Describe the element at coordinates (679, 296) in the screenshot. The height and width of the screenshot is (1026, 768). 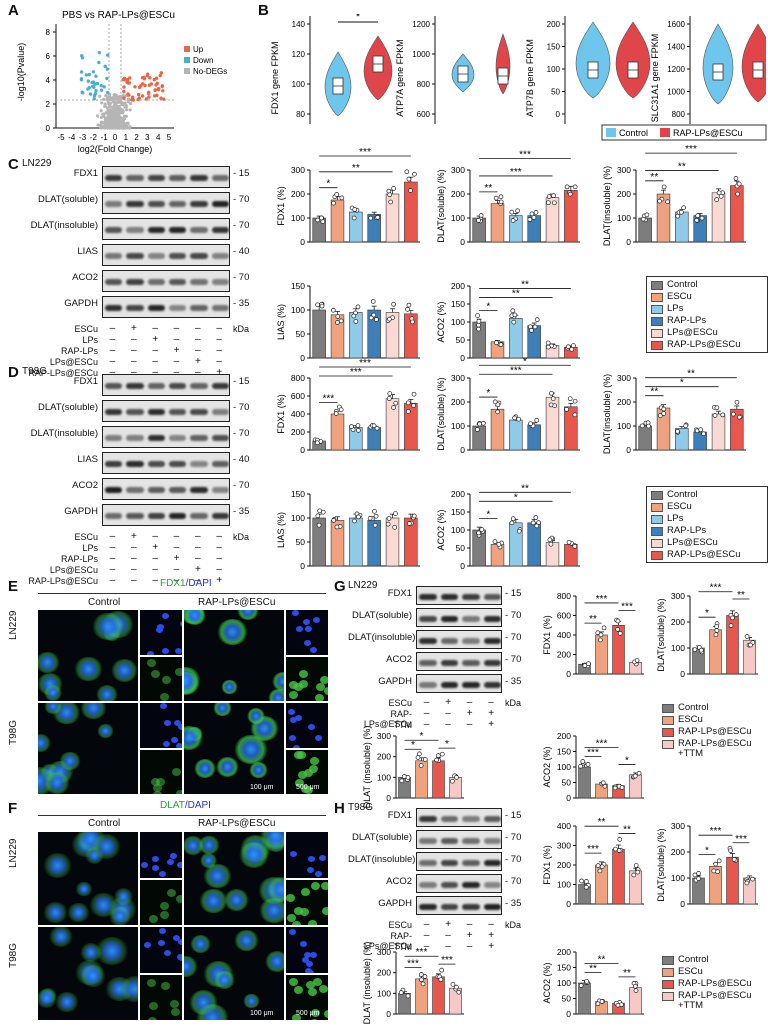
I see `legend-label: ESCu` at that location.